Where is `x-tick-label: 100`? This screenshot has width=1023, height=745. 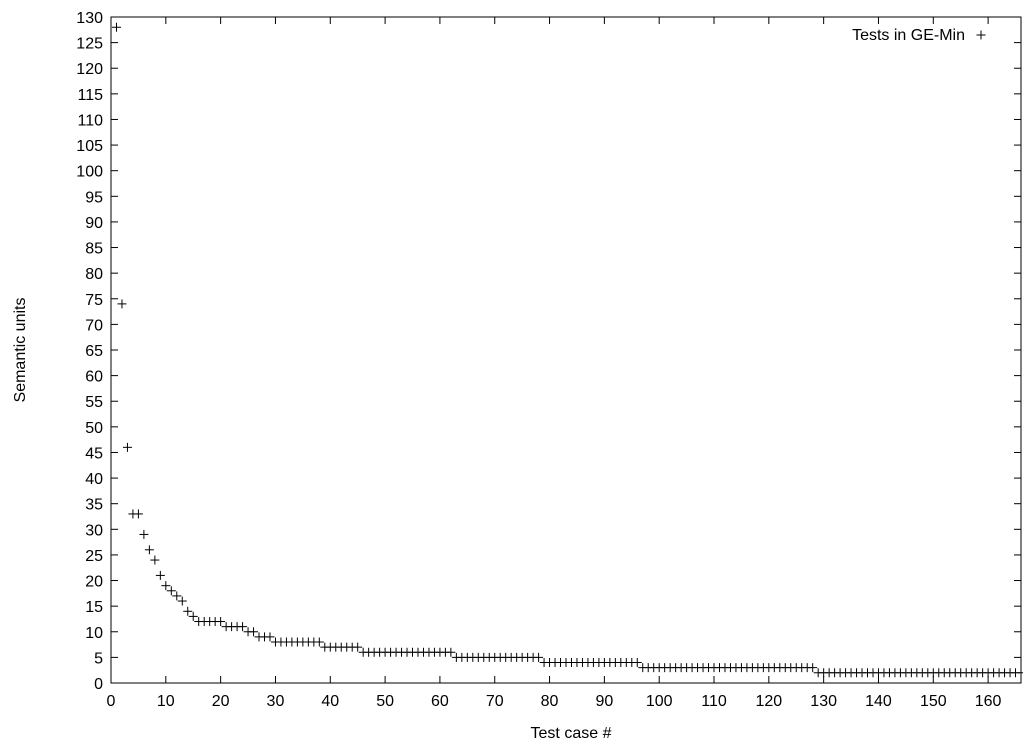 x-tick-label: 100 is located at coordinates (659, 701).